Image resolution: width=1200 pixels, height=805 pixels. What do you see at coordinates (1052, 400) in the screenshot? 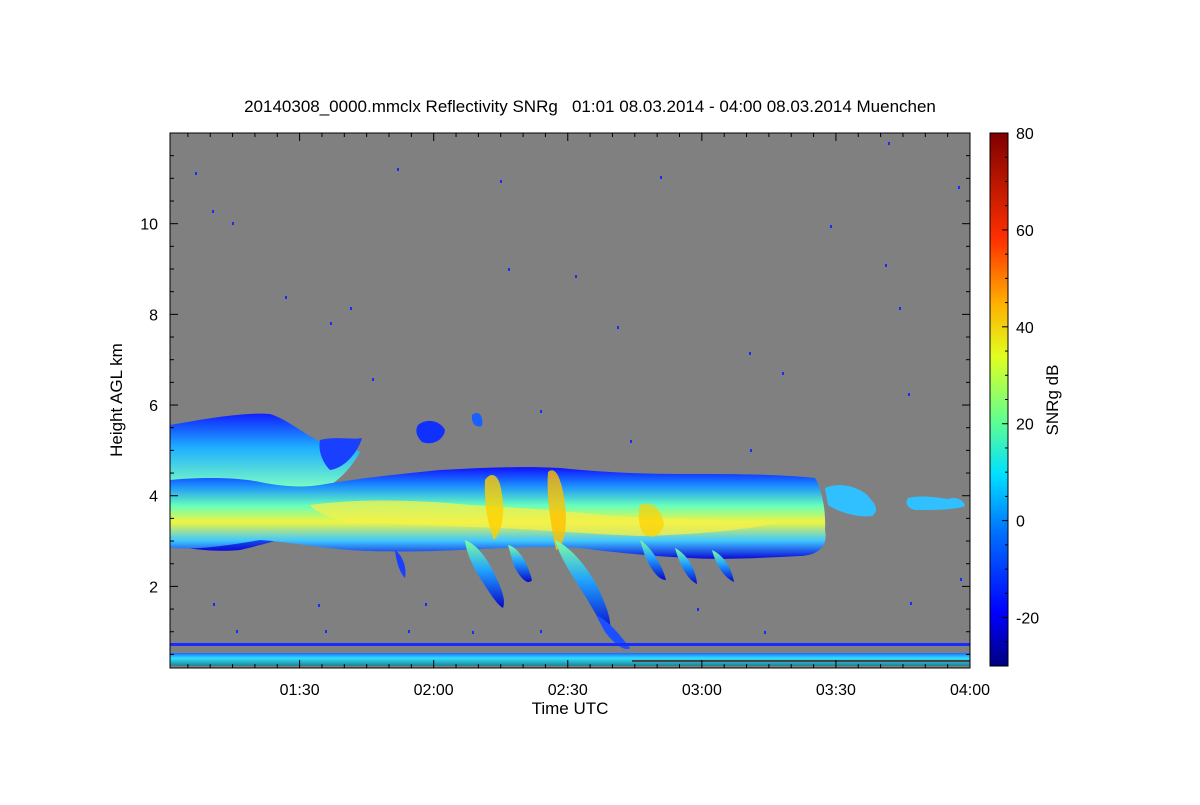
I see `colorbar-label: SNRg dB` at bounding box center [1052, 400].